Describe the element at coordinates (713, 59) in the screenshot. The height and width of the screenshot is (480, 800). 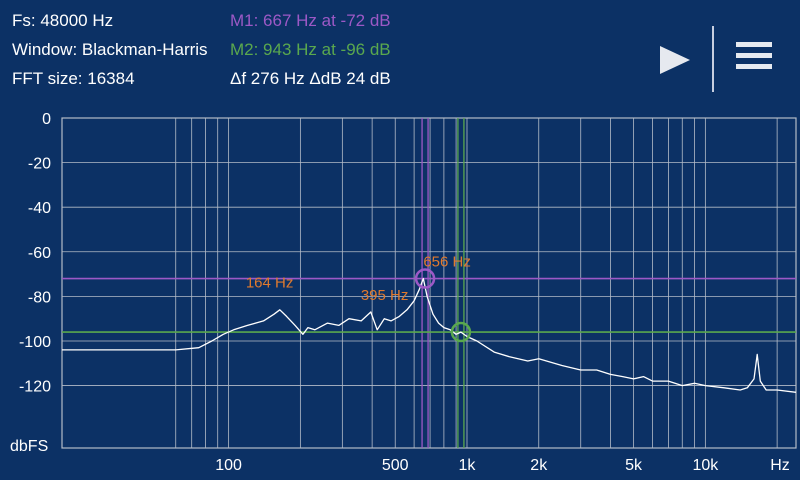
I see `toolbar-divider` at that location.